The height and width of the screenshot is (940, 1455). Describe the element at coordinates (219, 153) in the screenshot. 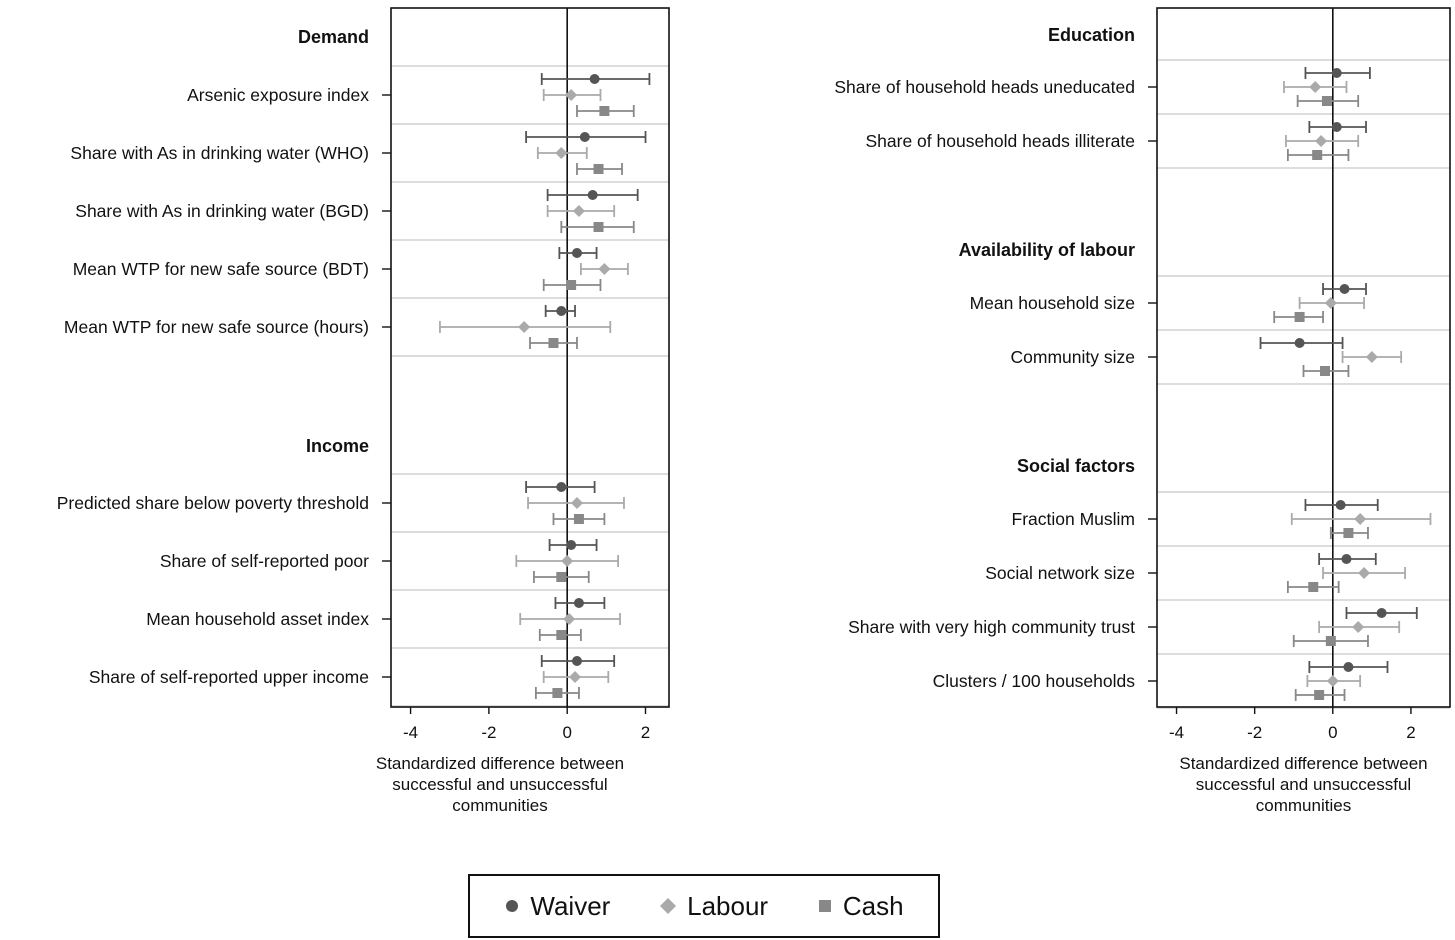

I see `row-label: Share with As in drinking water (WHO)` at that location.